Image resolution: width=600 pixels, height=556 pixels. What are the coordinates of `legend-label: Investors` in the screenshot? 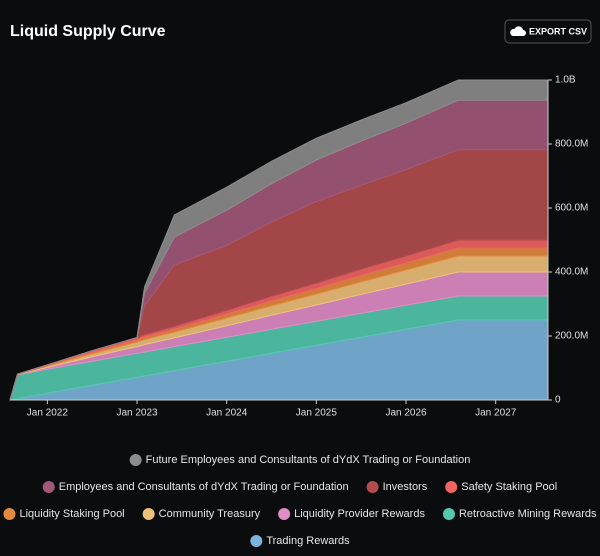 It's located at (405, 487).